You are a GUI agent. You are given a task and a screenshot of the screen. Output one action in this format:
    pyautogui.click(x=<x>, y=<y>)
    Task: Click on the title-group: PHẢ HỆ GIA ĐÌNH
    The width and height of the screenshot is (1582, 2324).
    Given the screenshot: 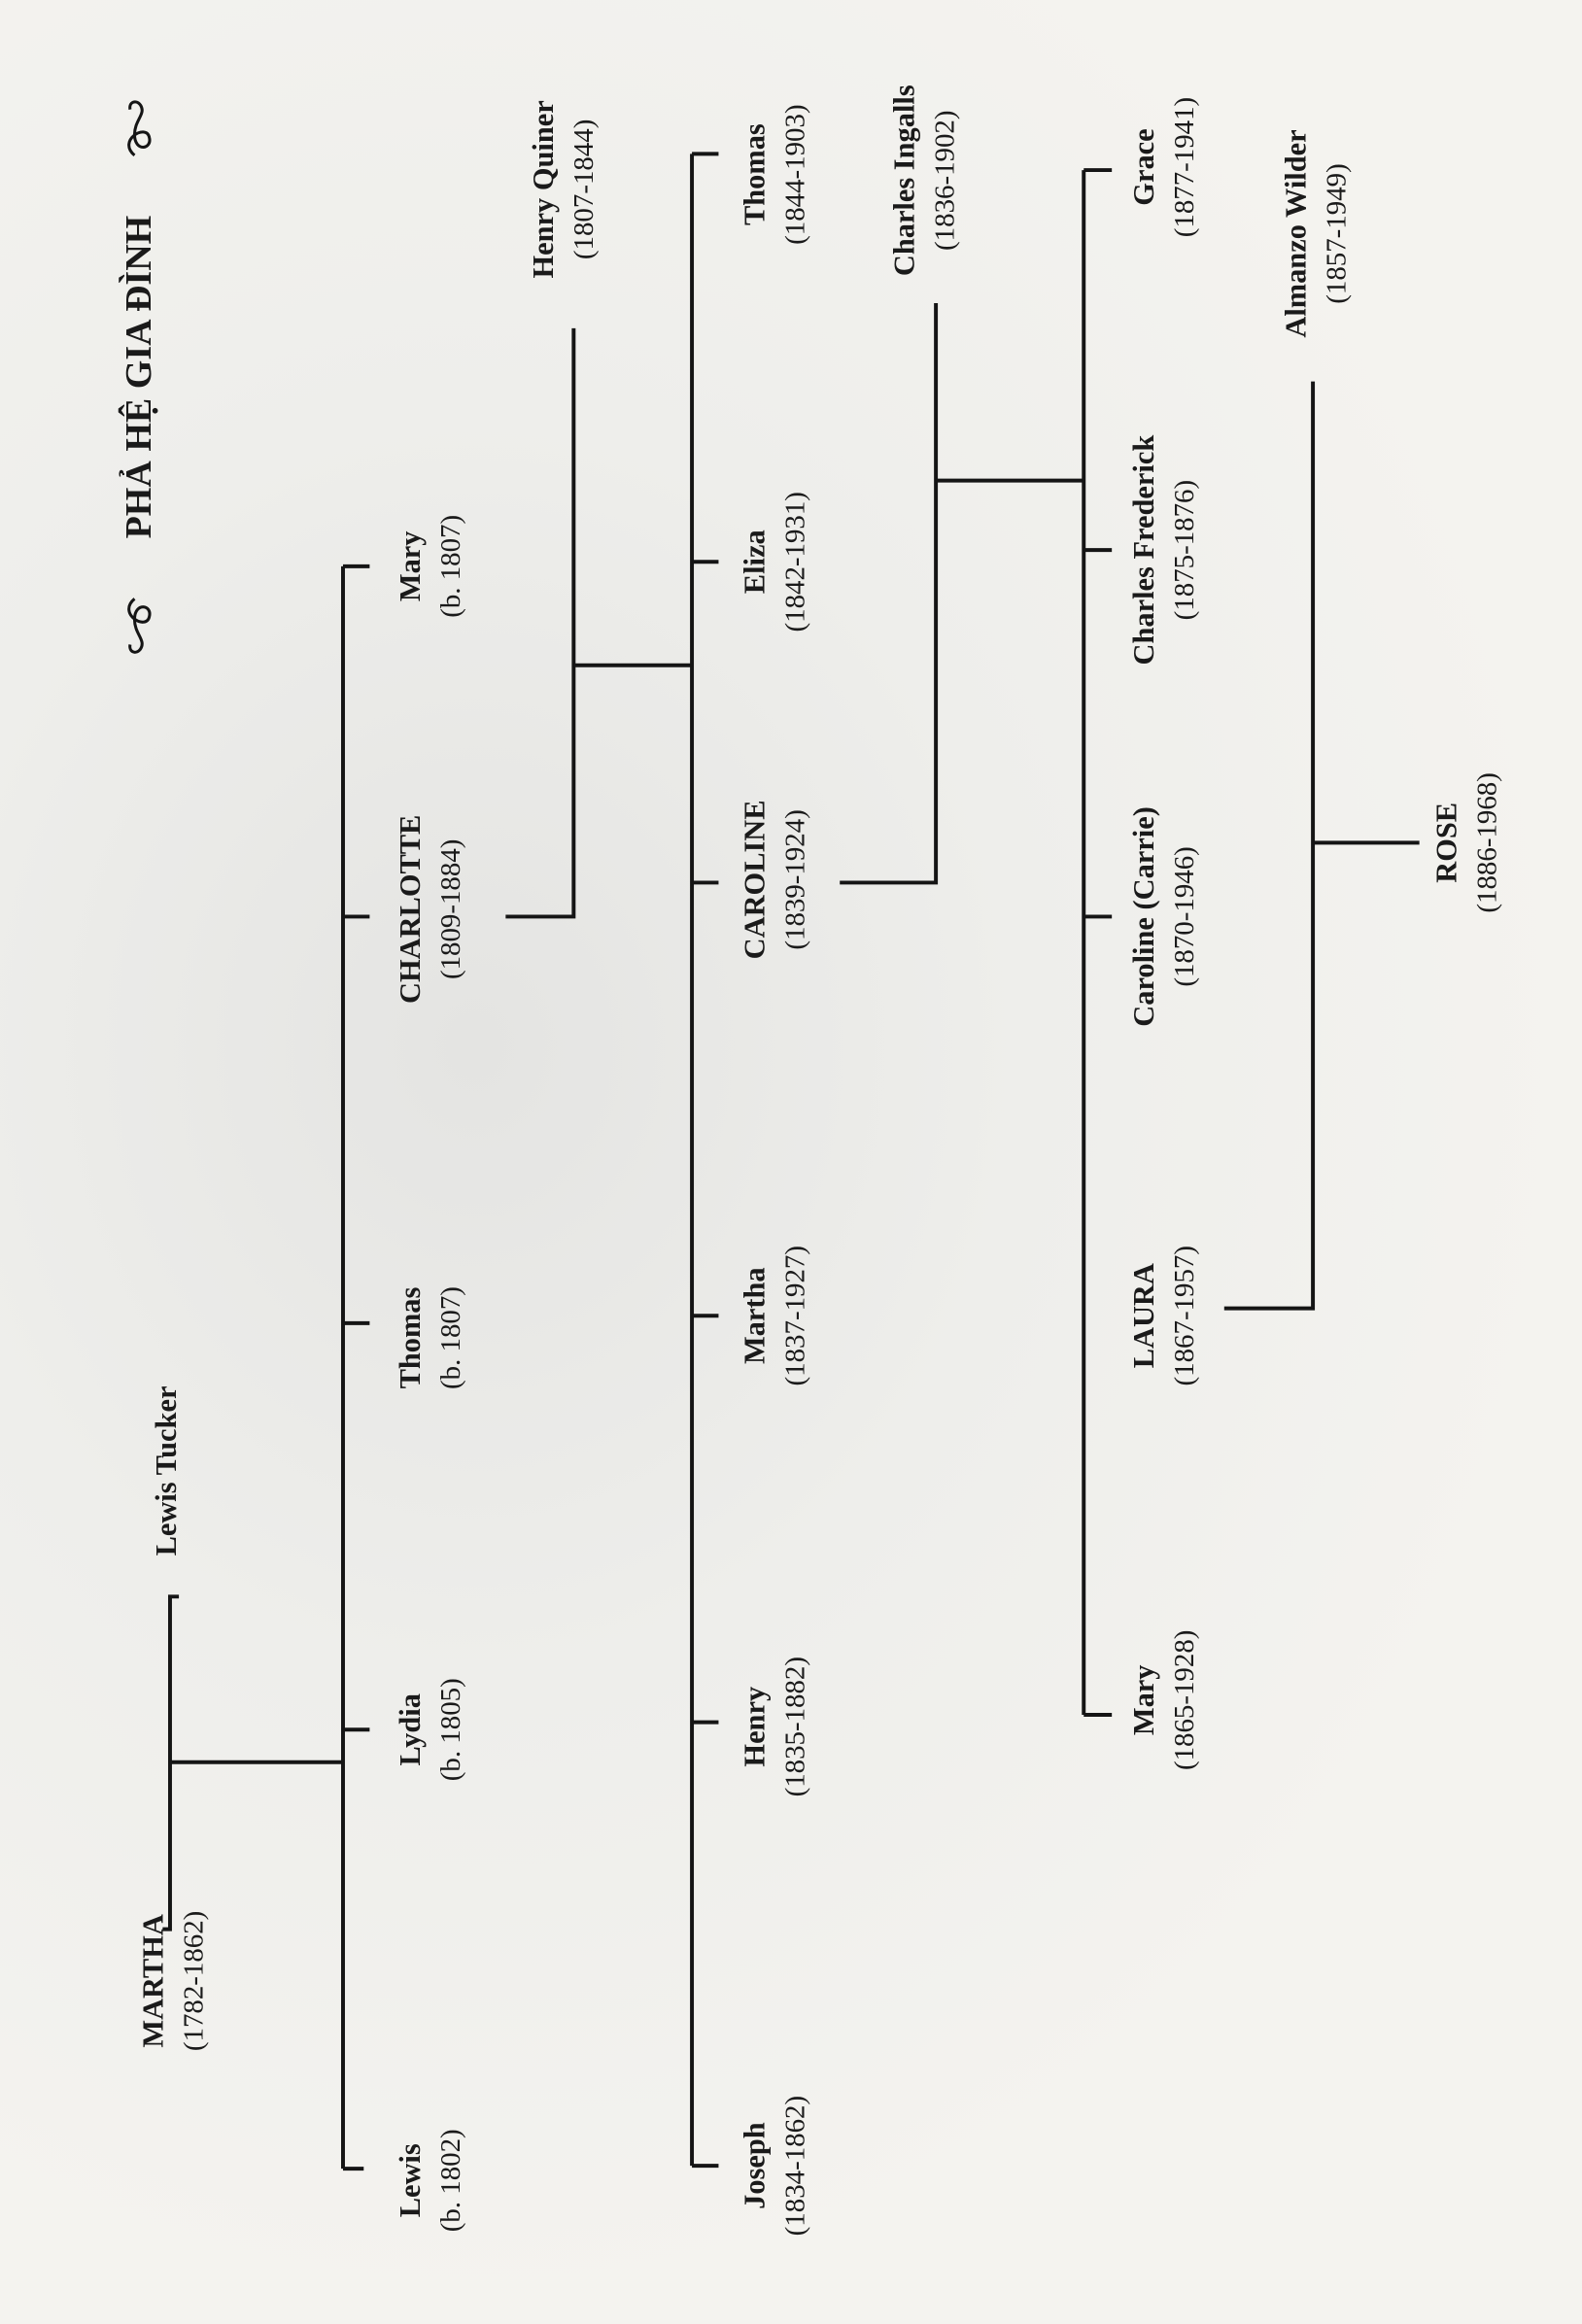 What is the action you would take?
    pyautogui.click(x=139, y=377)
    